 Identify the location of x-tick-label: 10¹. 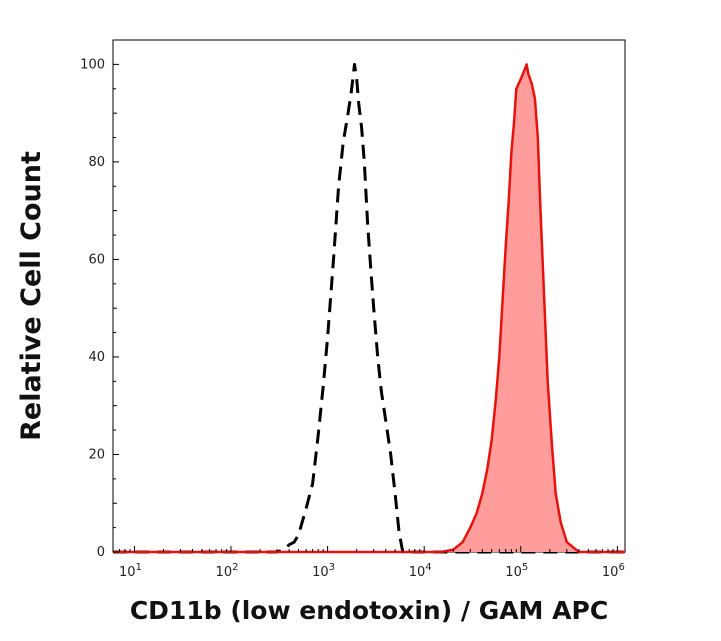
(130, 571).